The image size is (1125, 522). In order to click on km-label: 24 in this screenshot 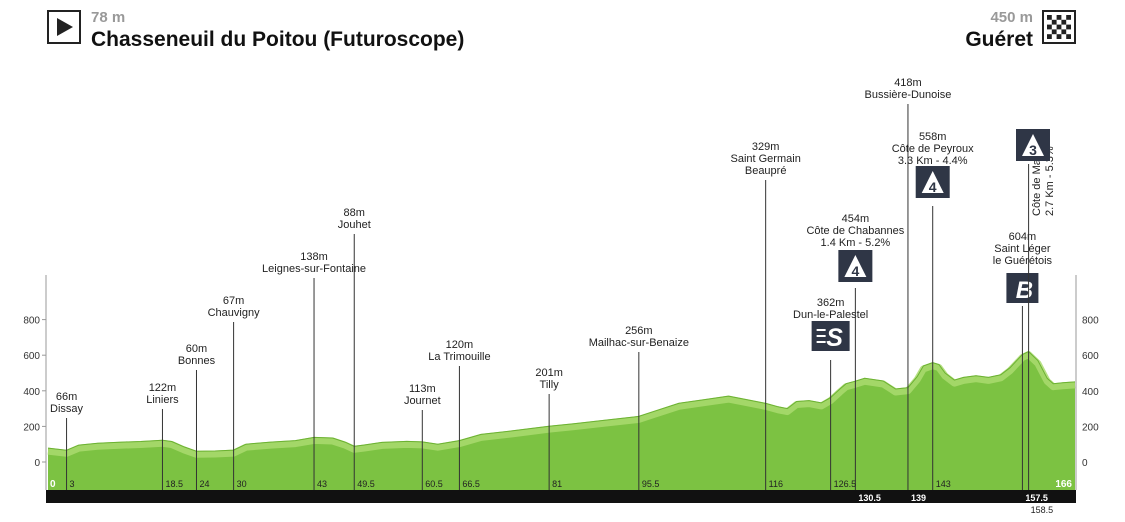, I will do `click(204, 484)`.